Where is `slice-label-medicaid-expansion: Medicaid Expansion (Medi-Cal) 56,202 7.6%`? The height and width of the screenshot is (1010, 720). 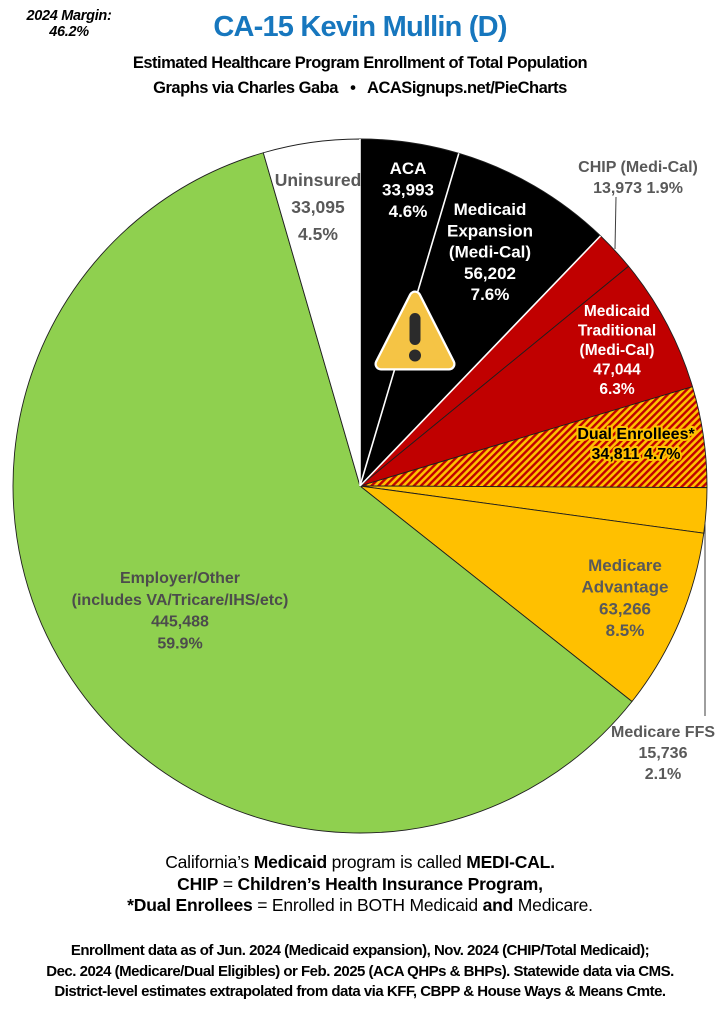
slice-label-medicaid-expansion: Medicaid Expansion (Medi-Cal) 56,202 7.6% is located at coordinates (490, 252).